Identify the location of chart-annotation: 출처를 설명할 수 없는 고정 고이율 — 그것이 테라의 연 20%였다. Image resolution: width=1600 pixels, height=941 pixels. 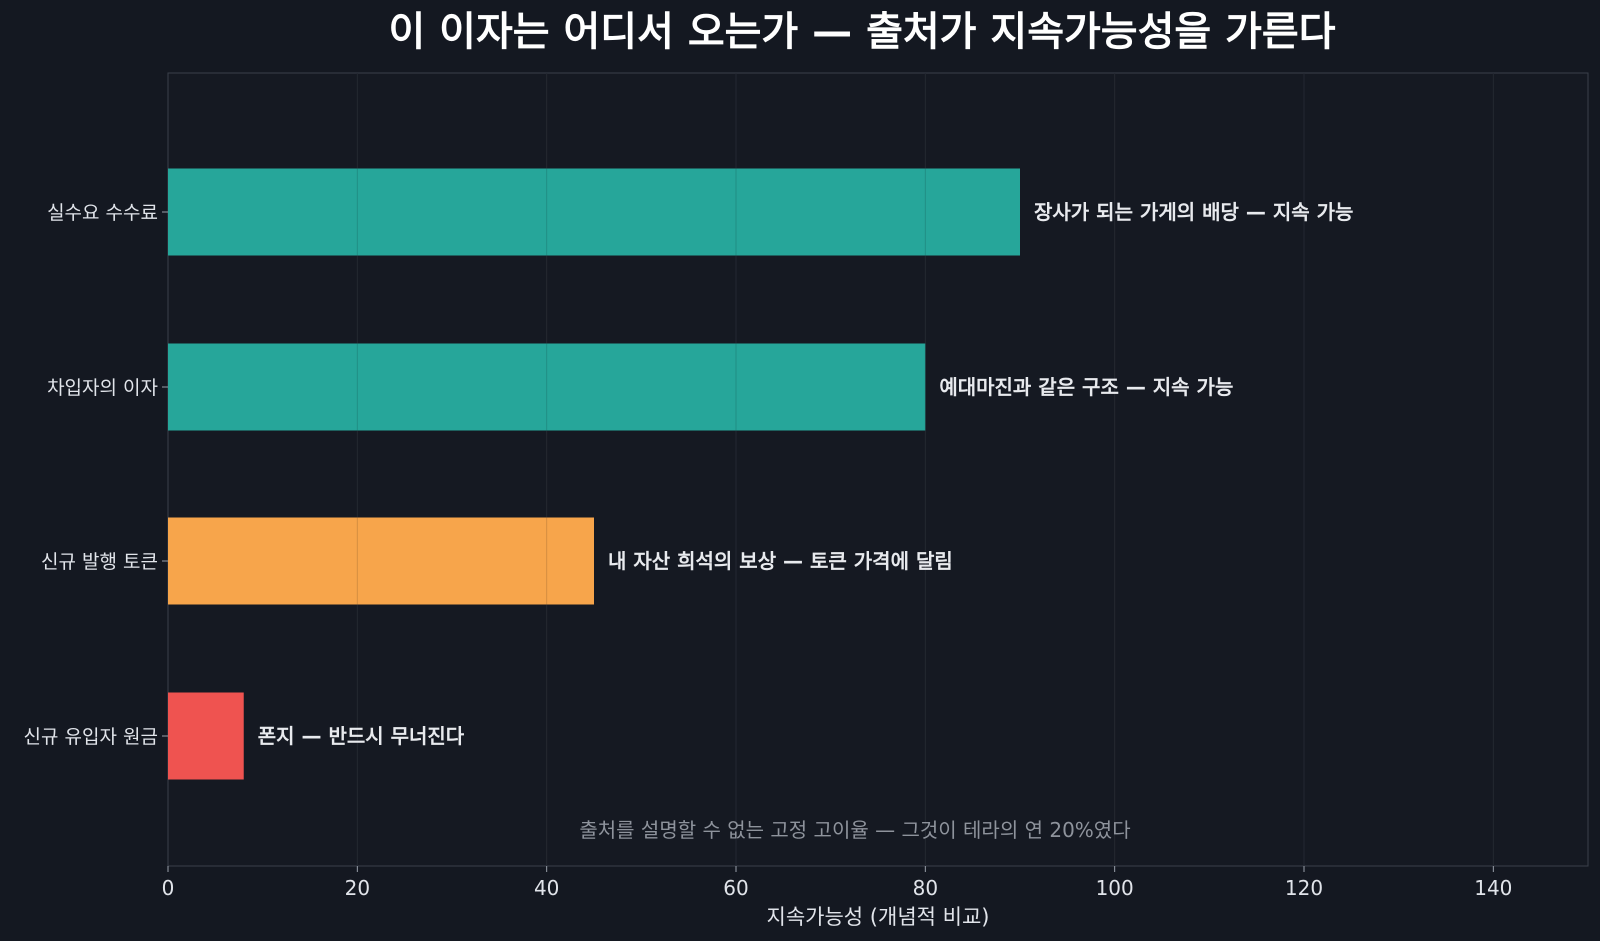
(854, 830).